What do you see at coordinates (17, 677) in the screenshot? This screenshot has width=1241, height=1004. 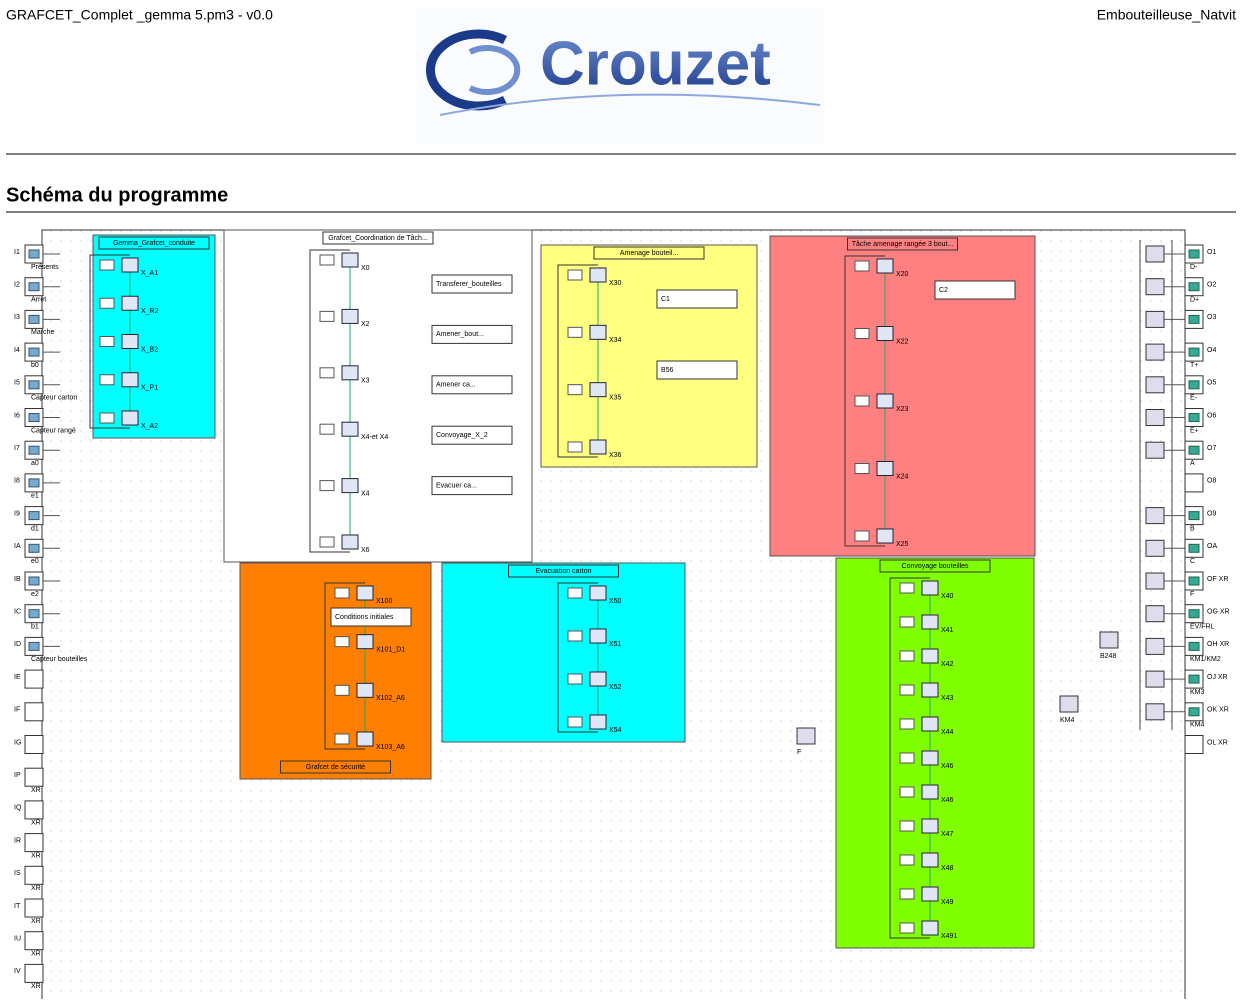 I see `input-id: IE` at bounding box center [17, 677].